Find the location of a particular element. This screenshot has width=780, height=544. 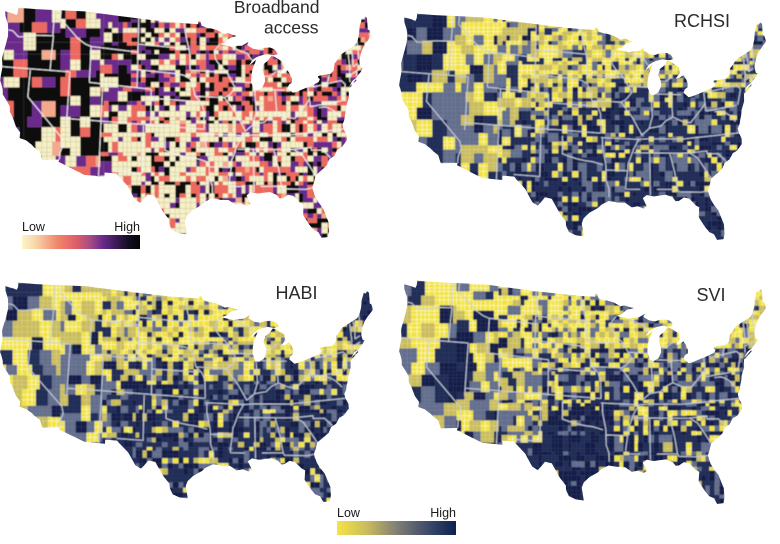

svg-text: Broadband is located at coordinates (277, 8).